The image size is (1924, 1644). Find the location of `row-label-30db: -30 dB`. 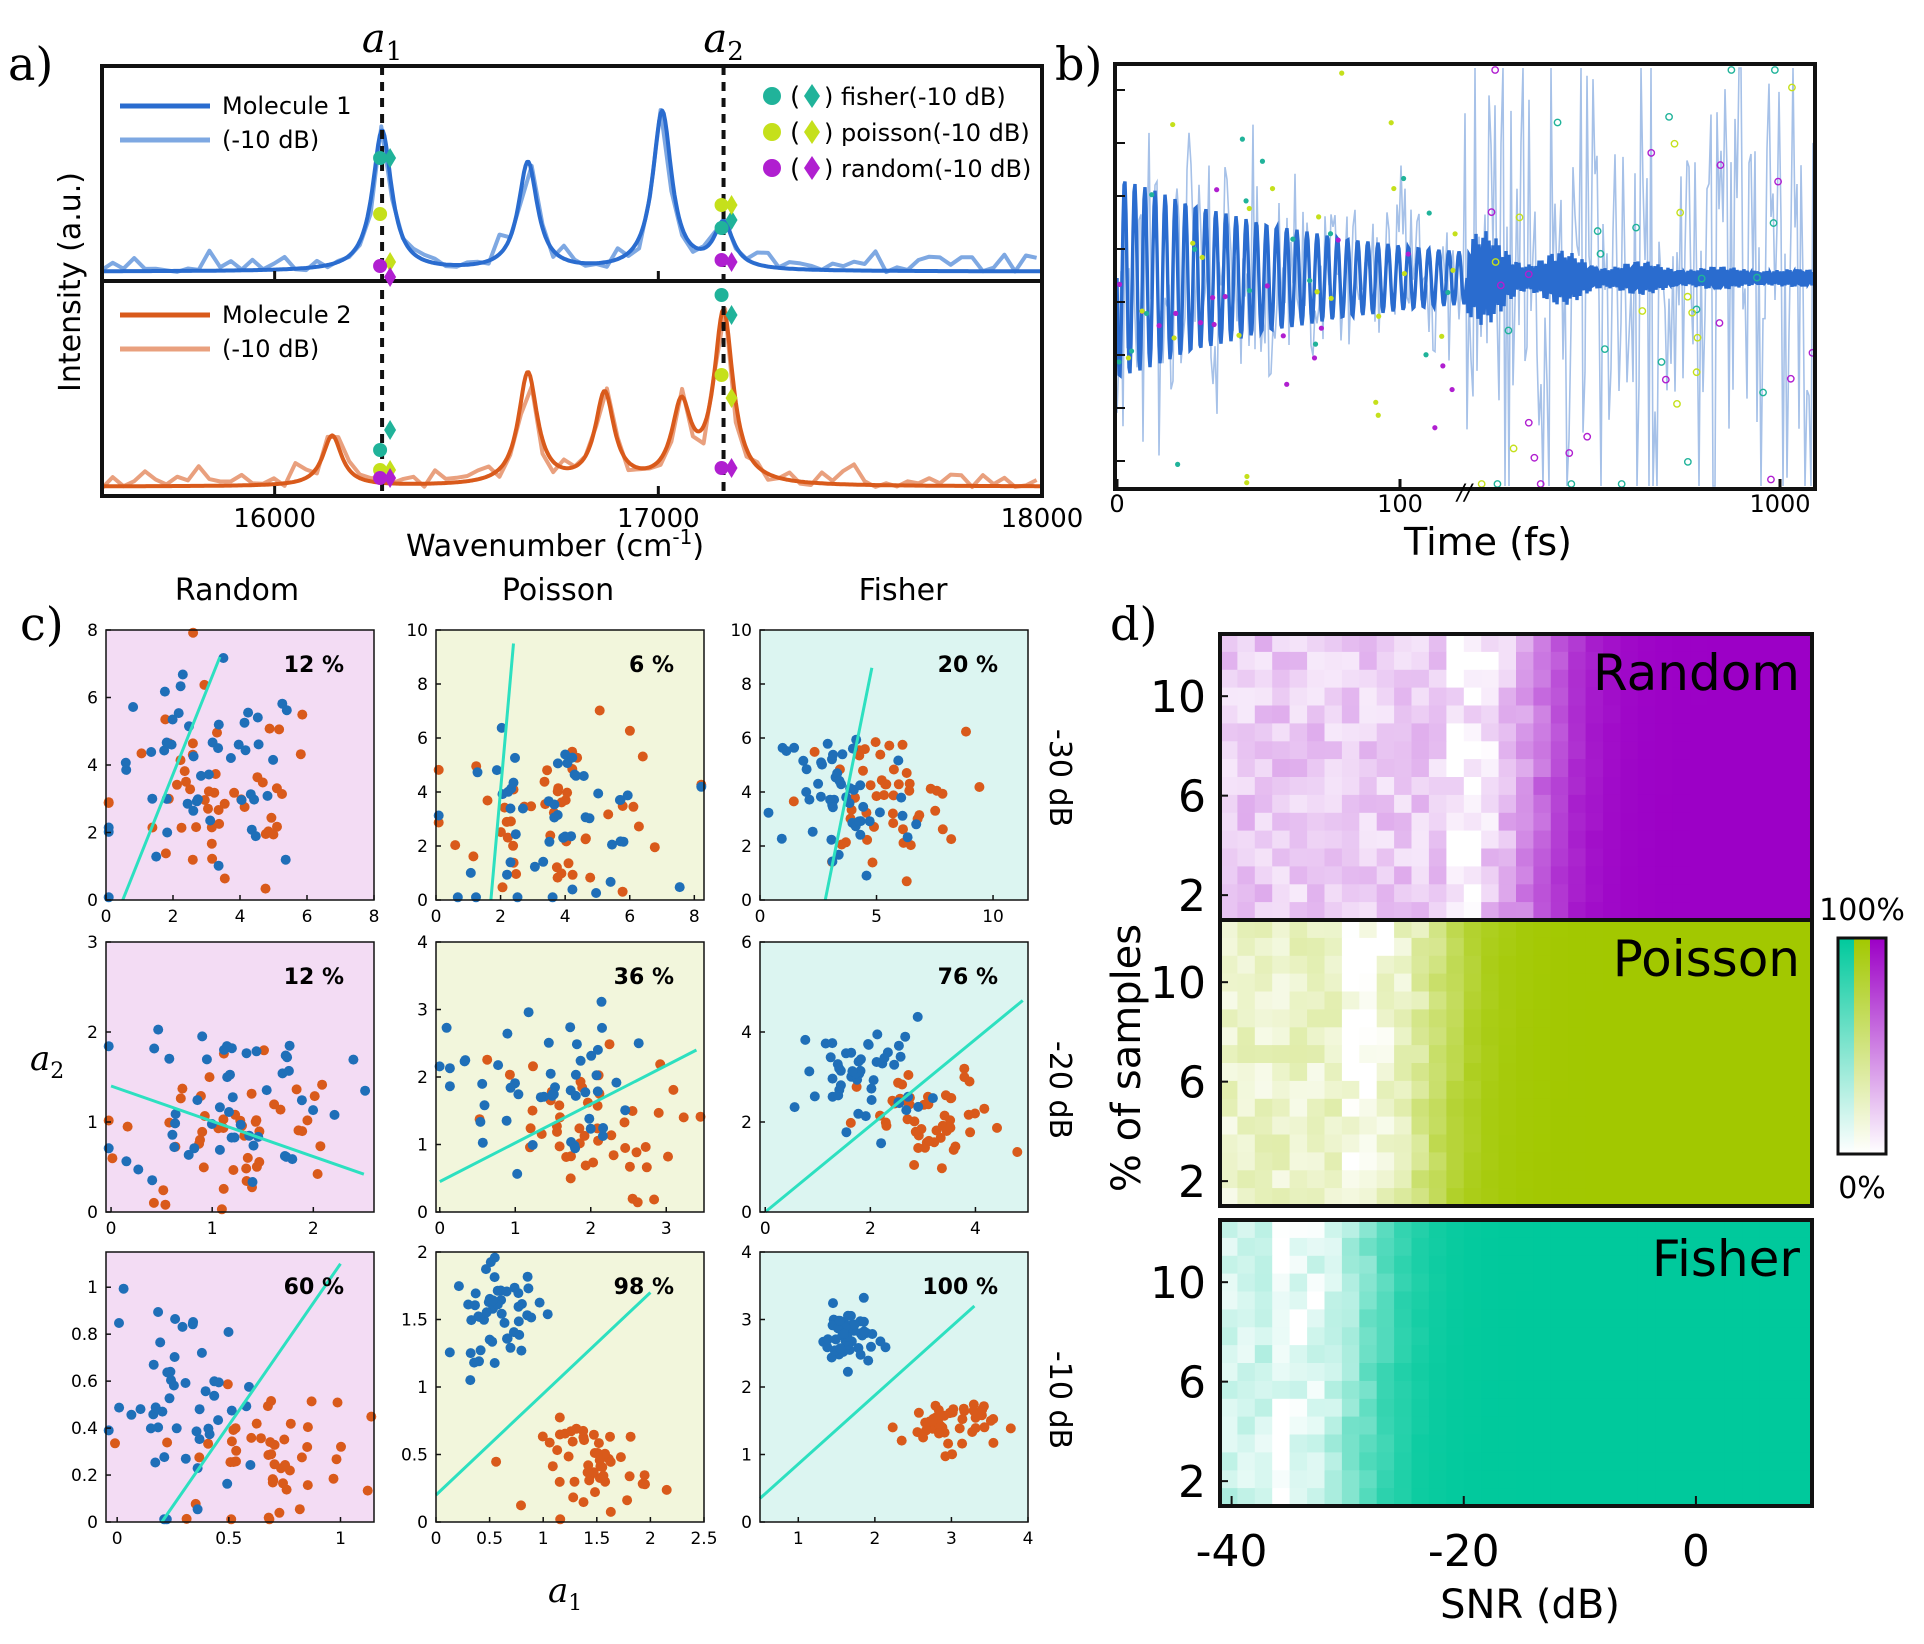

row-label-30db: -30 dB is located at coordinates (1059, 778).